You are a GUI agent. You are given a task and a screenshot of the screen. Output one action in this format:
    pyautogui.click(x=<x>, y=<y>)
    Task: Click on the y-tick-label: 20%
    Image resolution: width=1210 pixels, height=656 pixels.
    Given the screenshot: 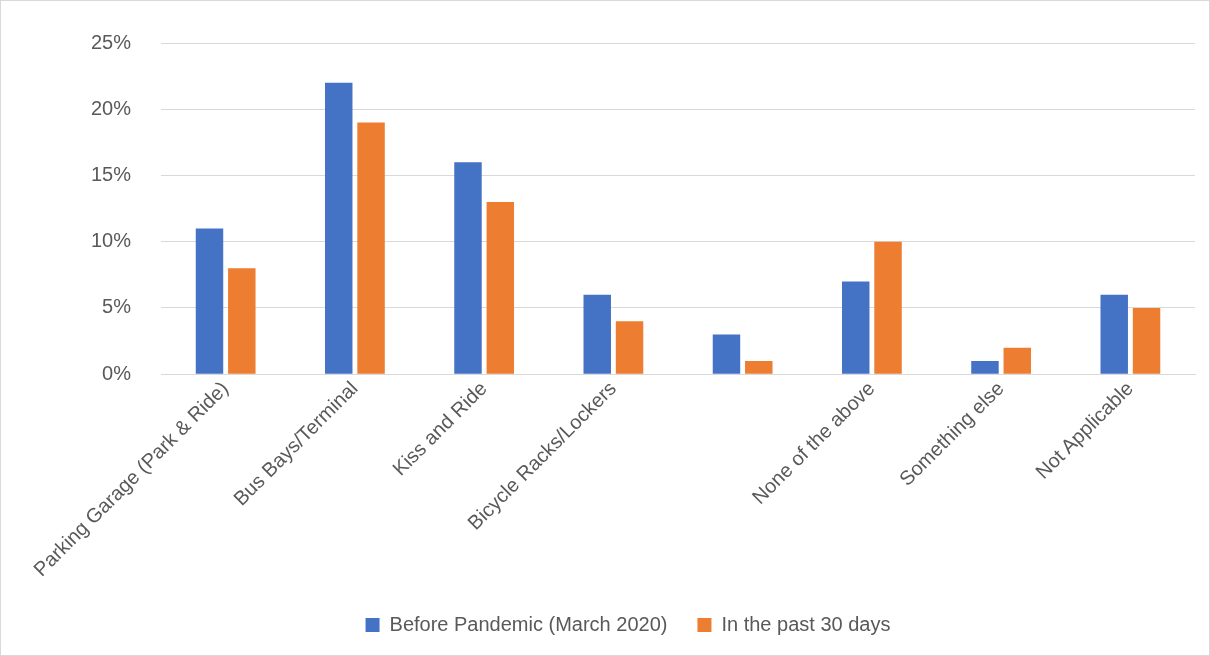 What is the action you would take?
    pyautogui.click(x=111, y=107)
    